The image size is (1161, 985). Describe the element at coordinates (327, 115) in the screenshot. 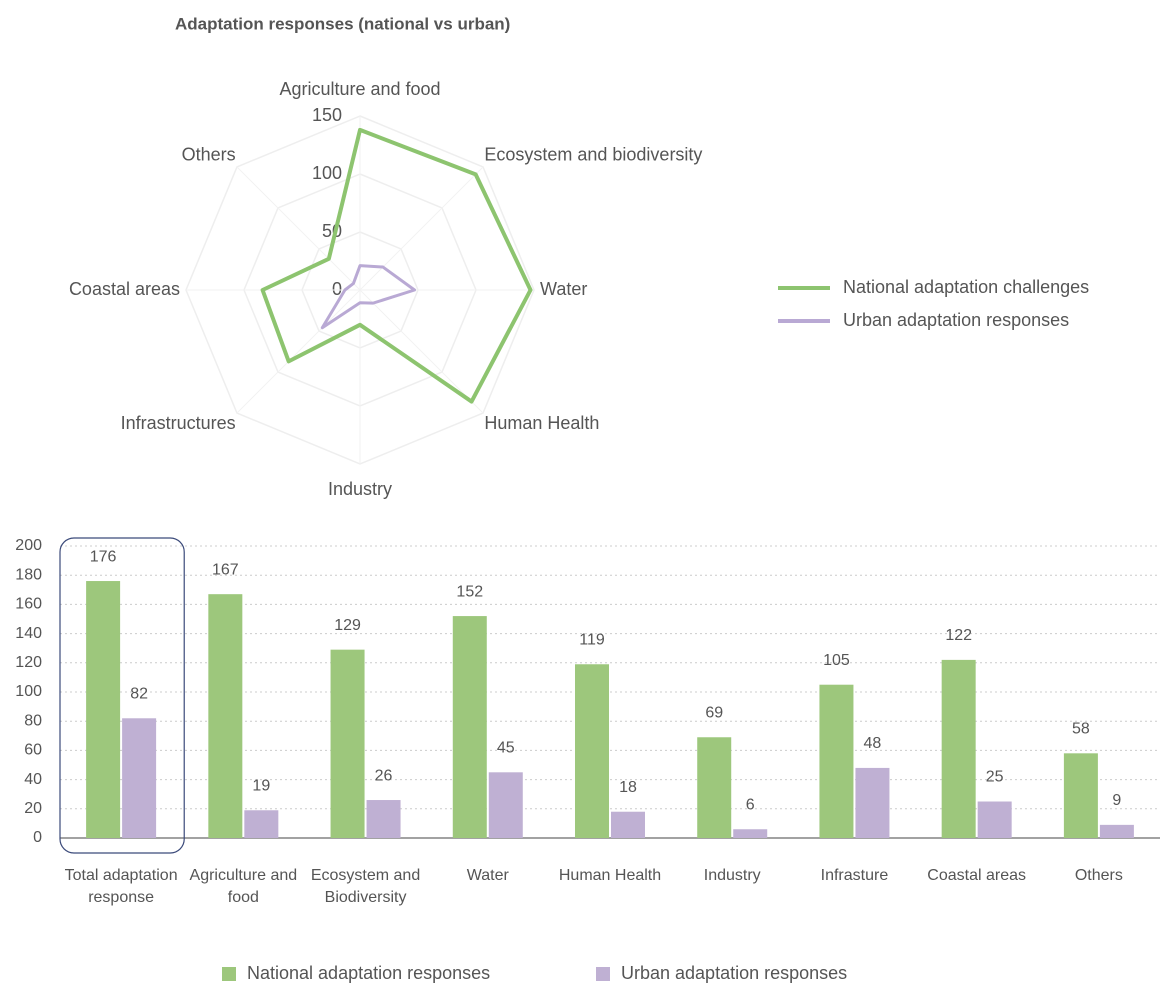

I see `r-tick-label: 150` at that location.